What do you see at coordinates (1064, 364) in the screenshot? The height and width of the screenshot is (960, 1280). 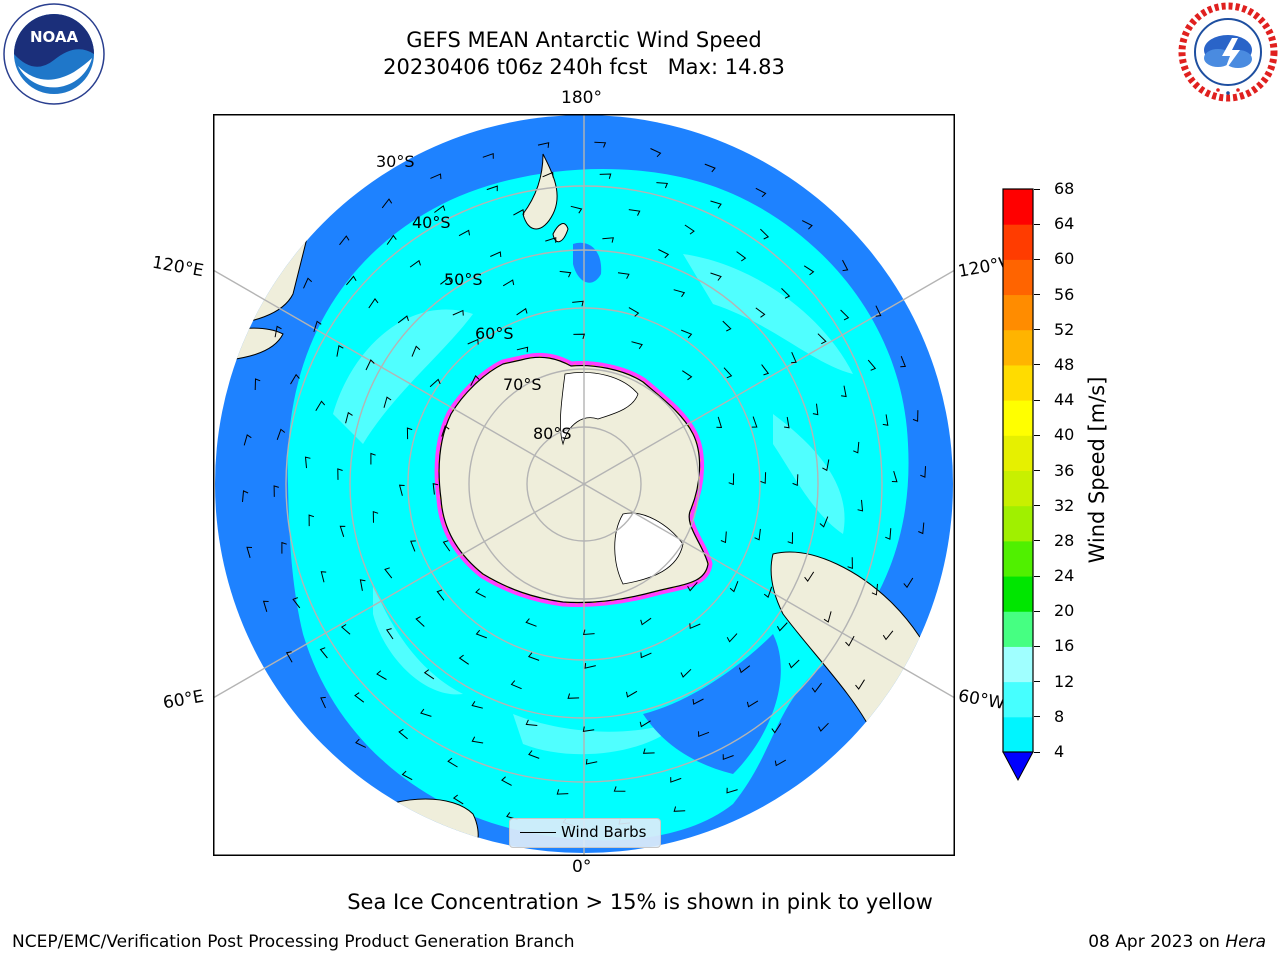 I see `colorbar-tick-label: 48` at bounding box center [1064, 364].